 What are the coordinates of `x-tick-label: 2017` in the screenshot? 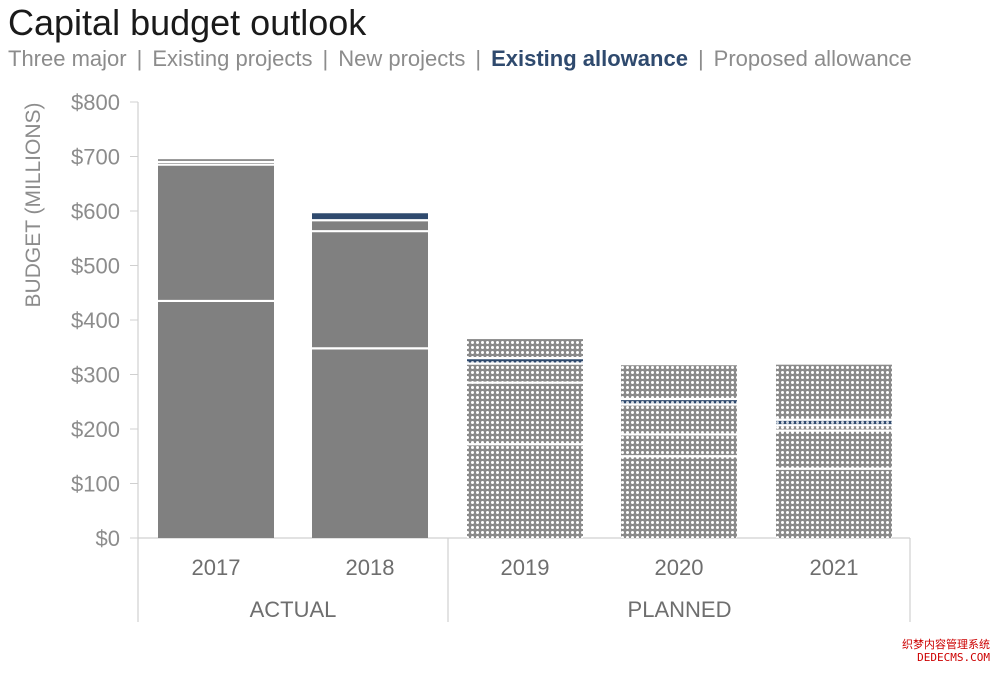 It's located at (216, 567).